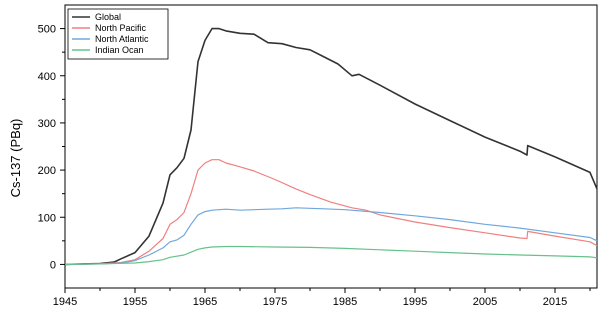 The width and height of the screenshot is (598, 325). I want to click on y-tick-label: 0, so click(53, 265).